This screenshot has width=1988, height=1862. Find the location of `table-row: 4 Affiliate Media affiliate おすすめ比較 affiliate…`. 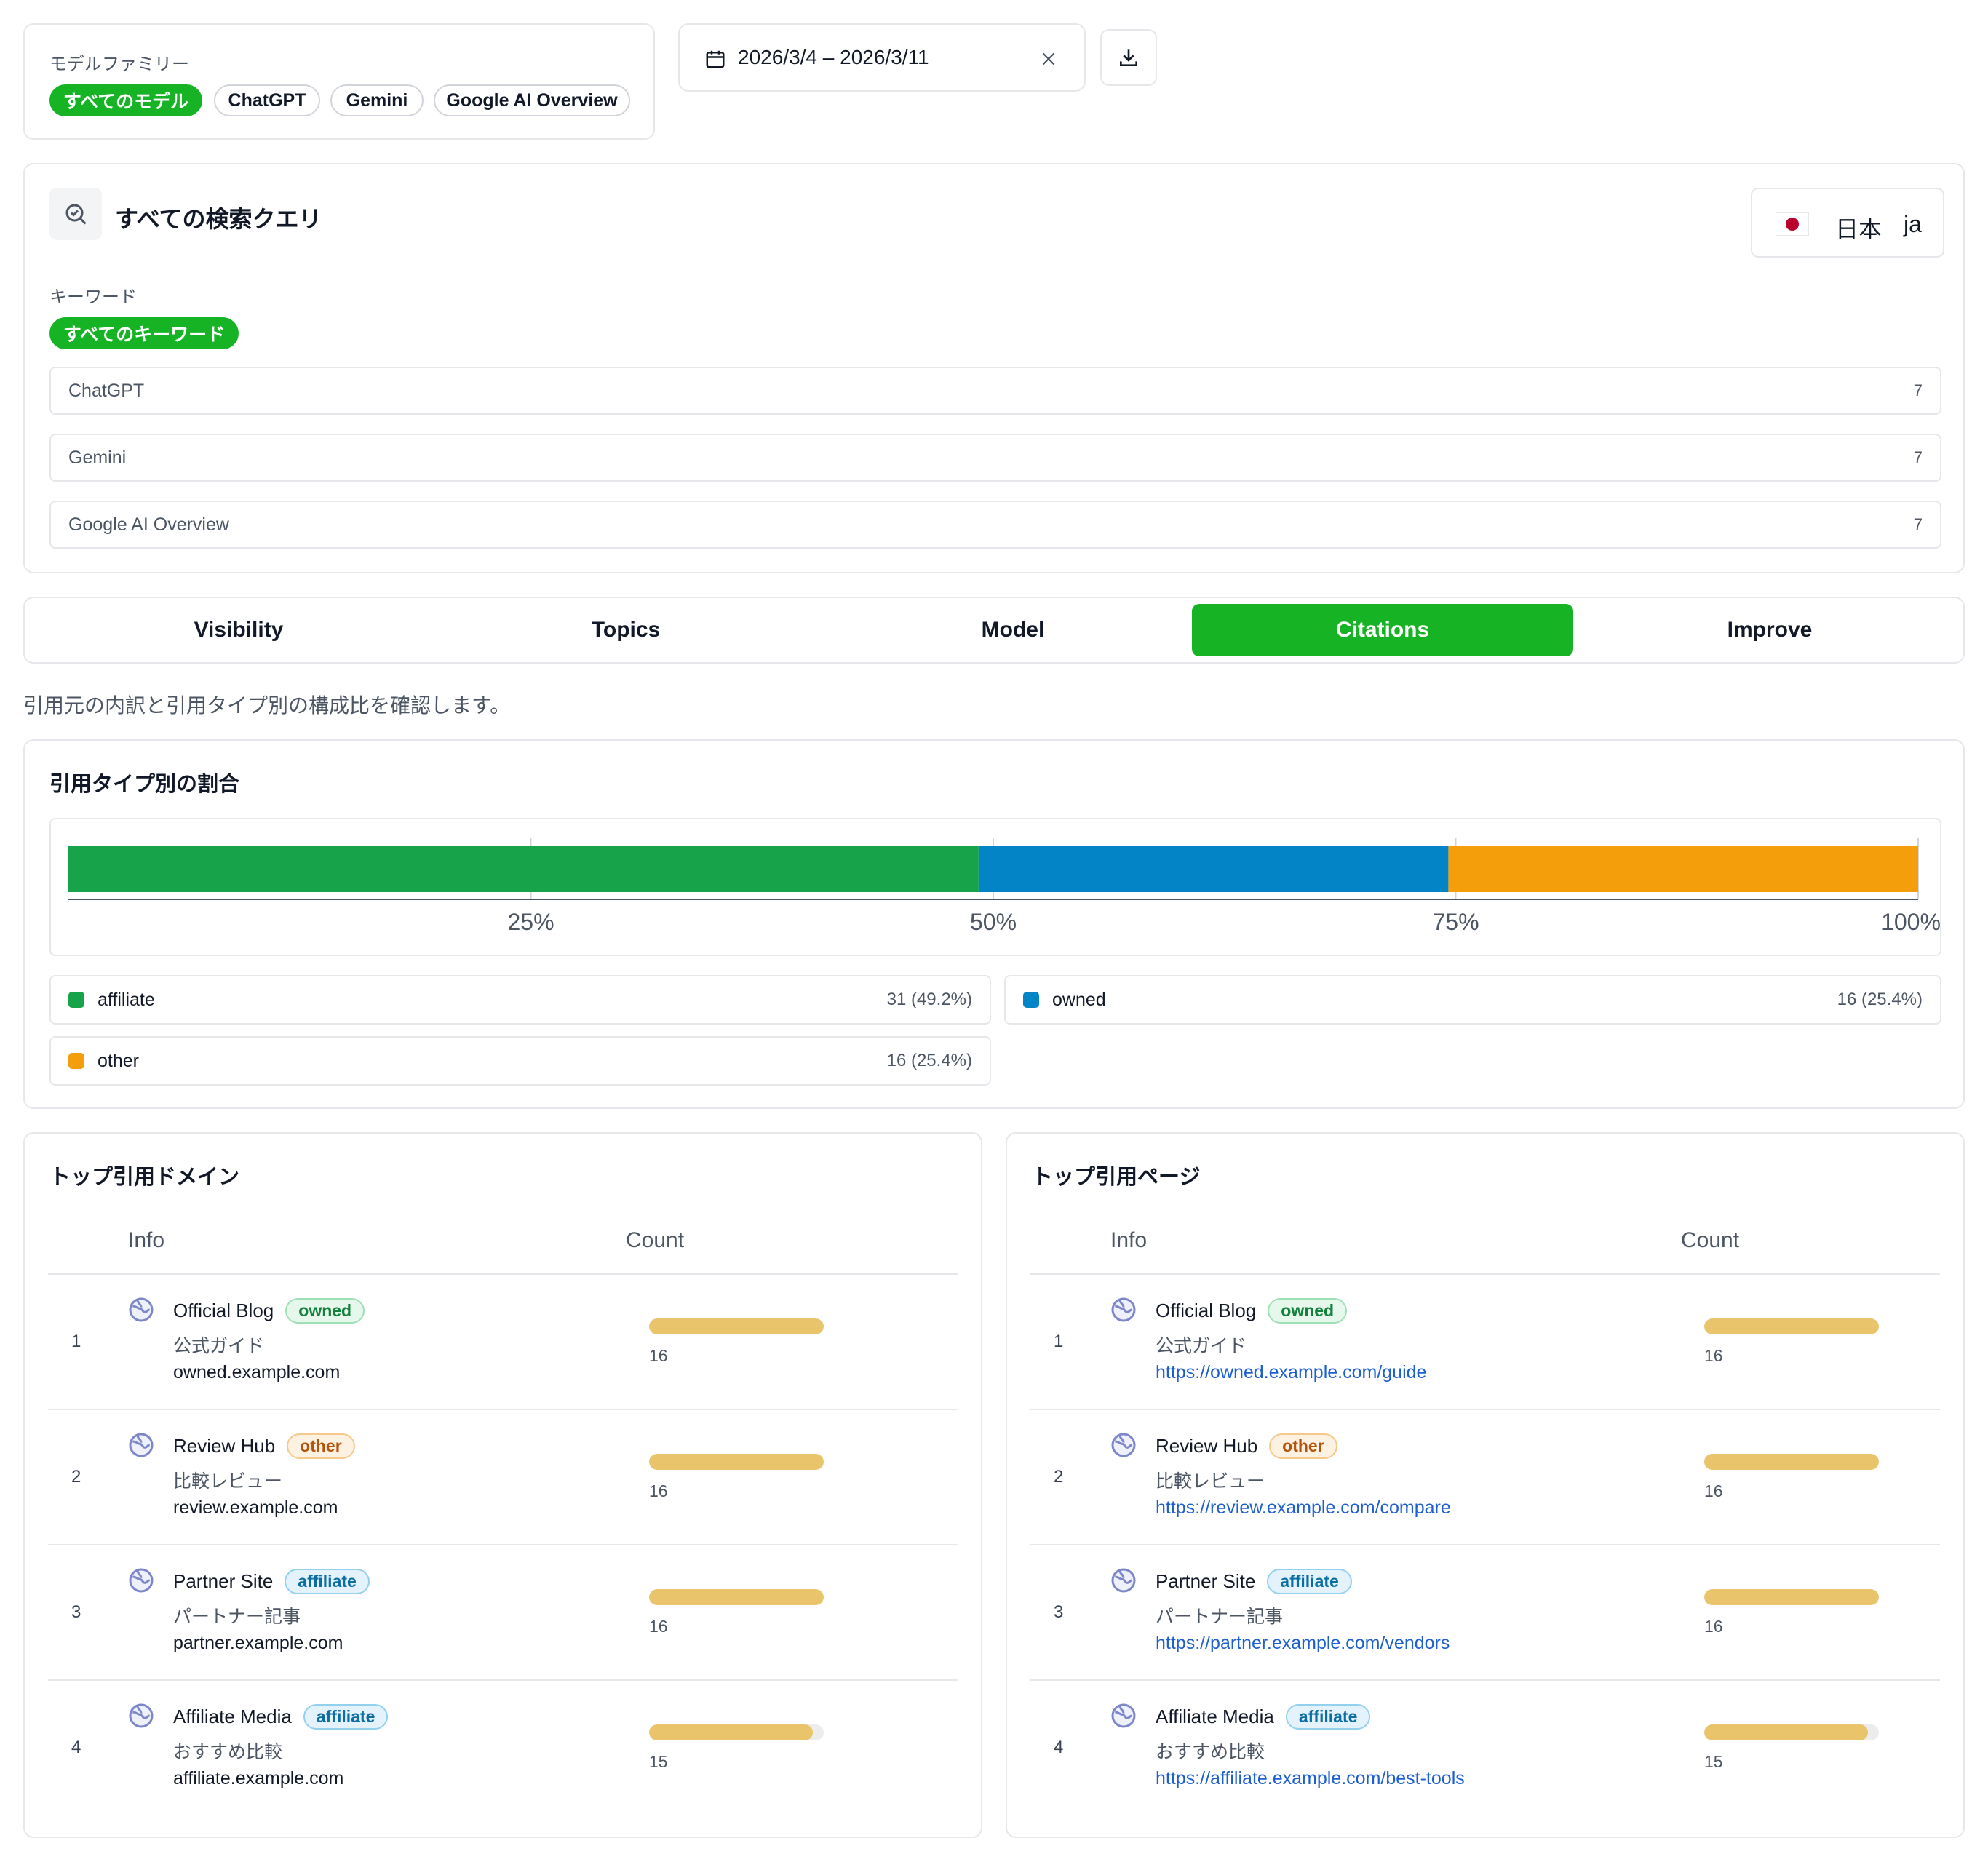

table-row: 4 Affiliate Media affiliate おすすめ比較 affiliate… is located at coordinates (503, 1748).